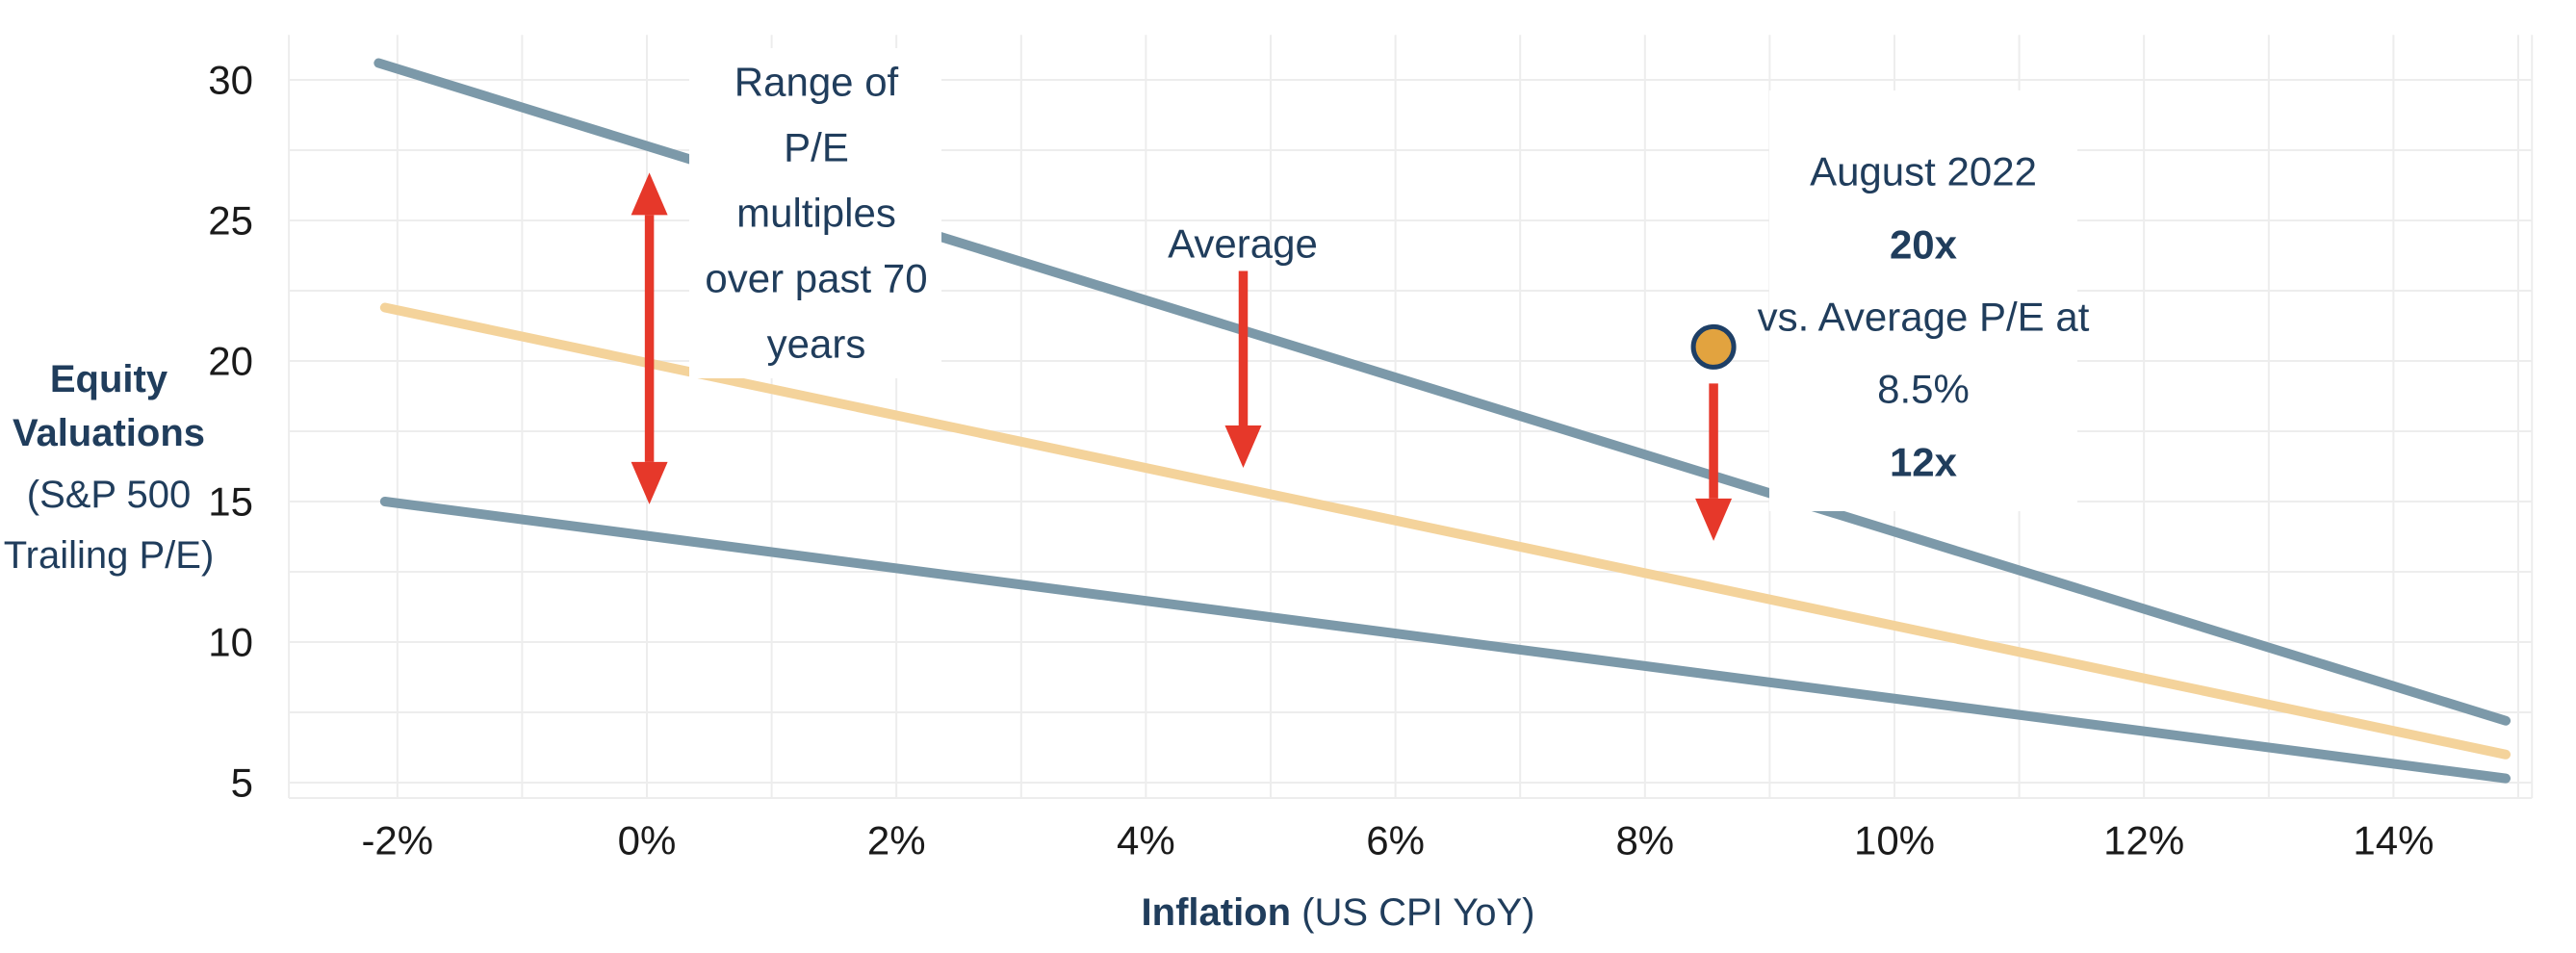 The image size is (2576, 953). Describe the element at coordinates (816, 344) in the screenshot. I see `range-annotation-line: years` at that location.